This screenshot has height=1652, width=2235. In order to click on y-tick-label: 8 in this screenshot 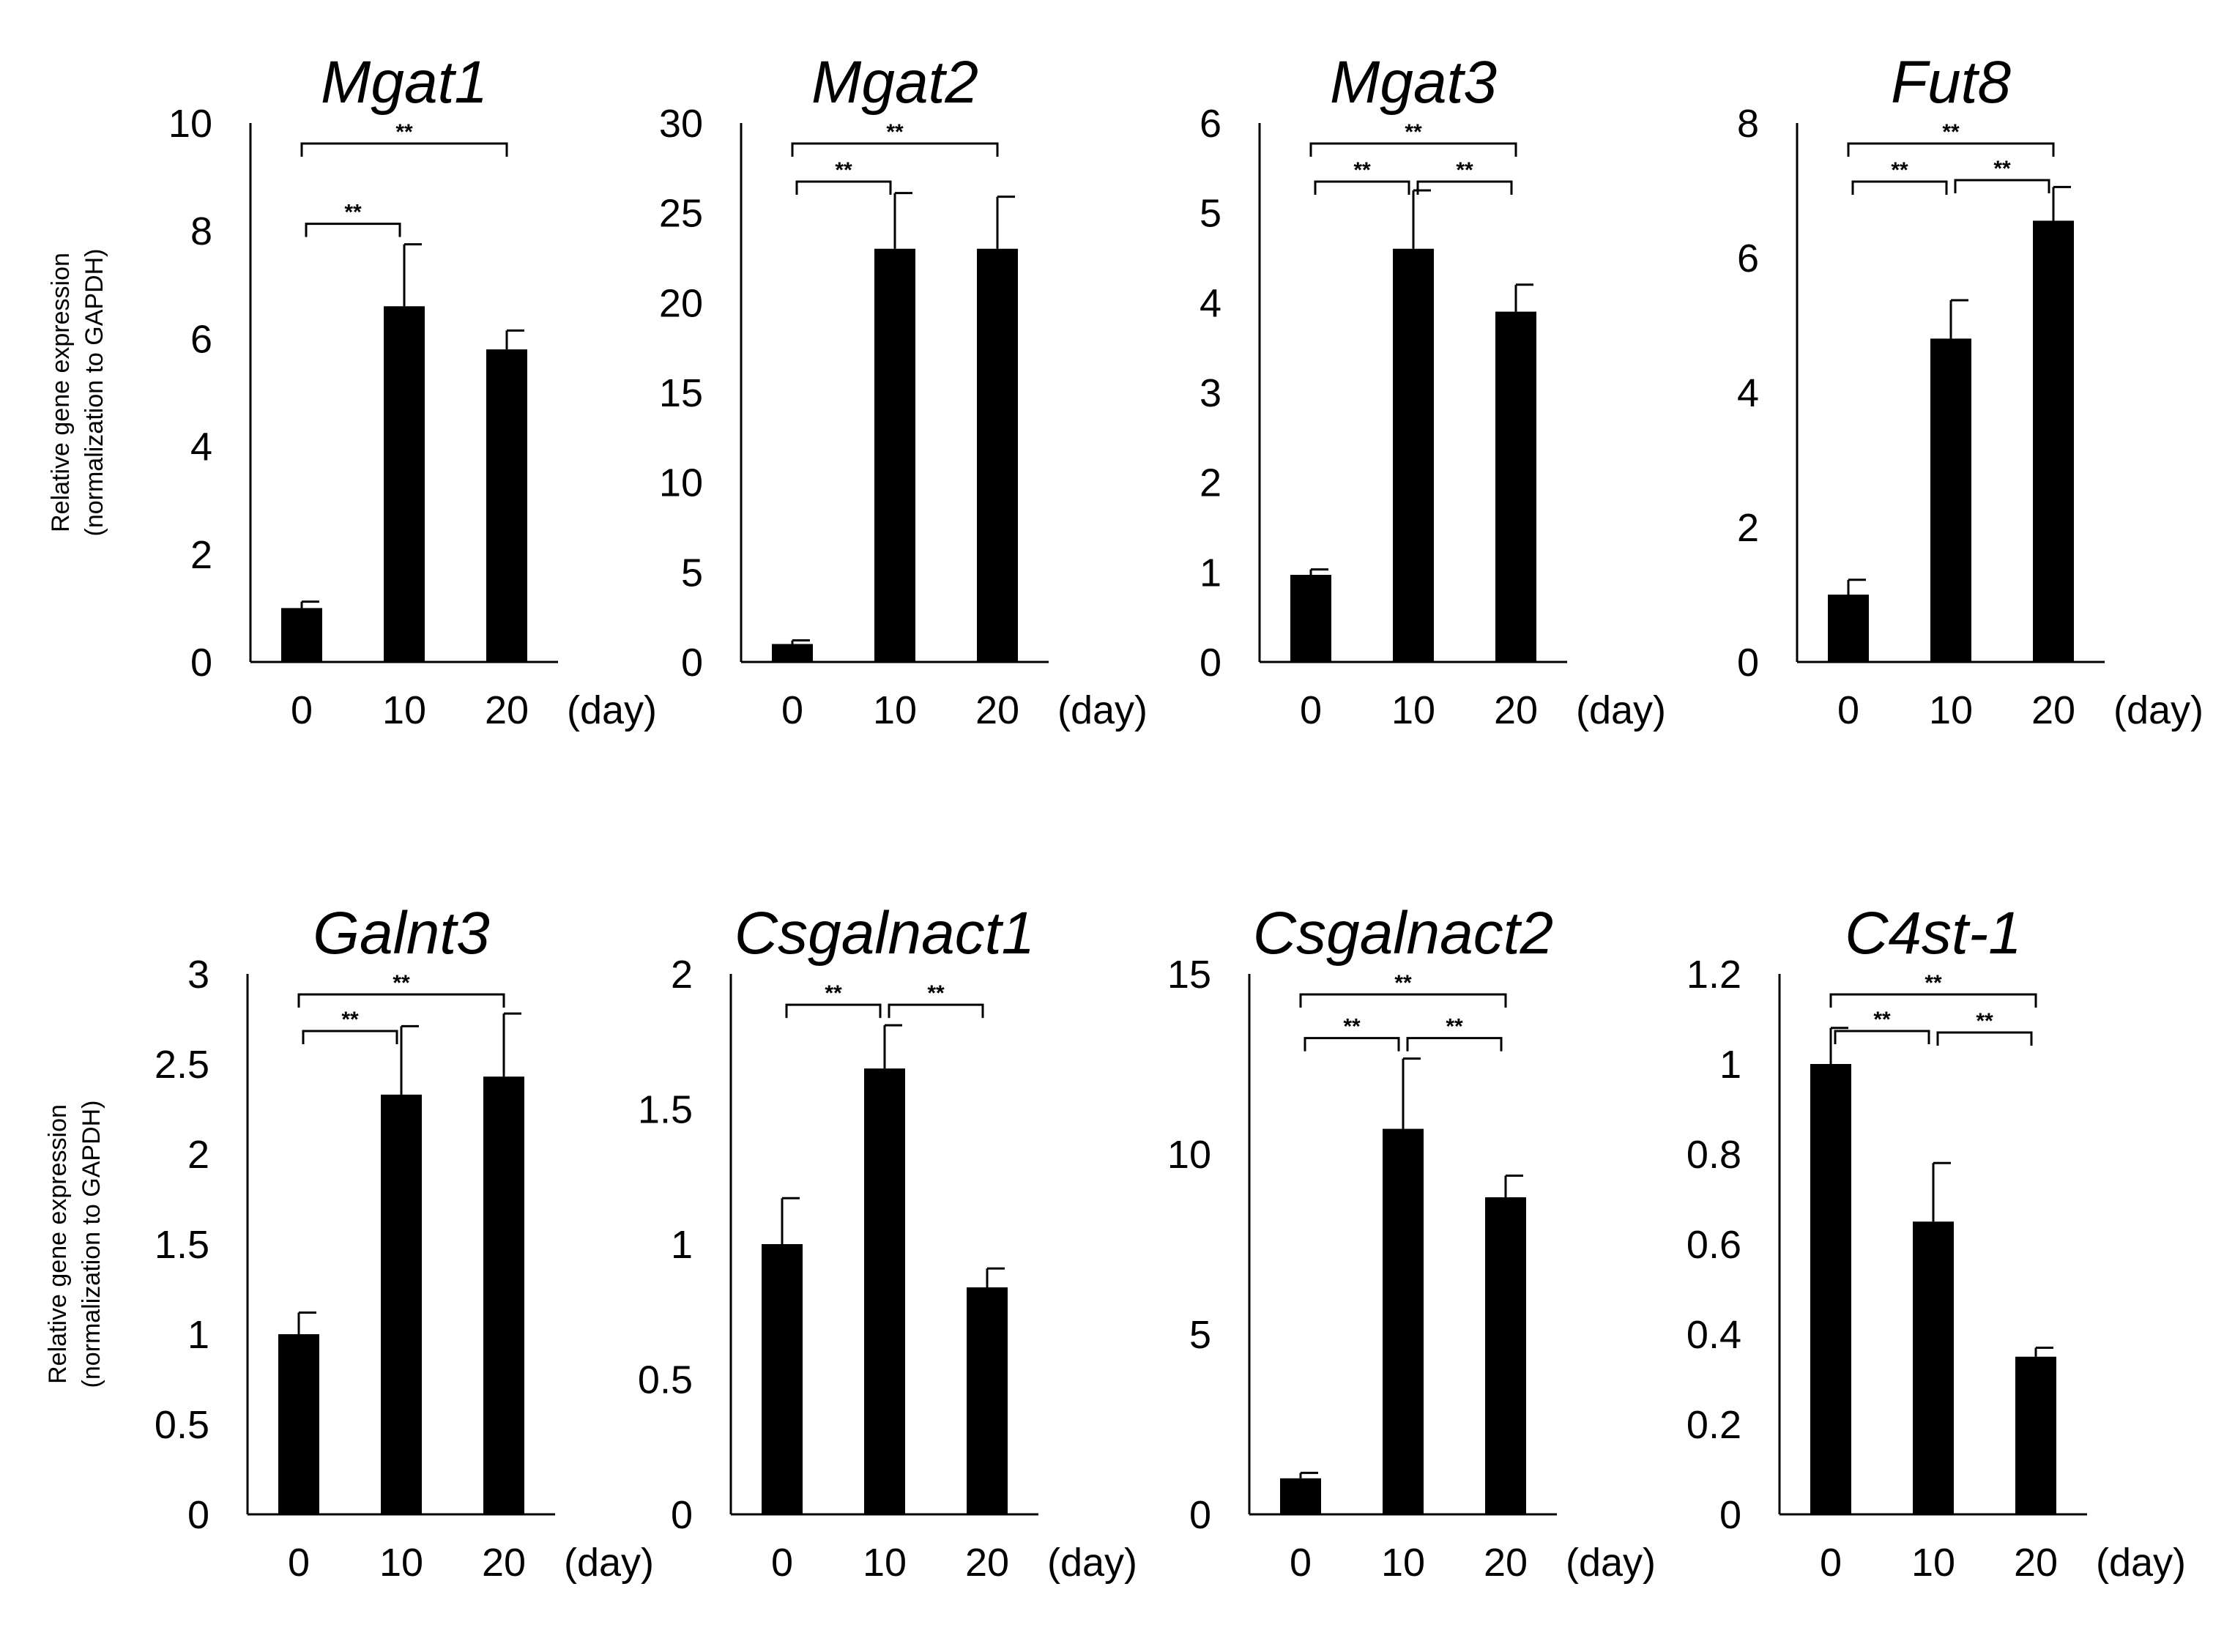, I will do `click(1748, 124)`.